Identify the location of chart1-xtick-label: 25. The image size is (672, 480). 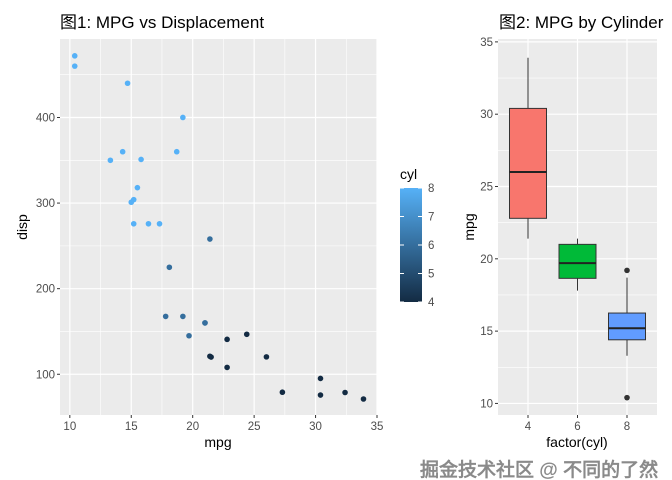
(254, 427).